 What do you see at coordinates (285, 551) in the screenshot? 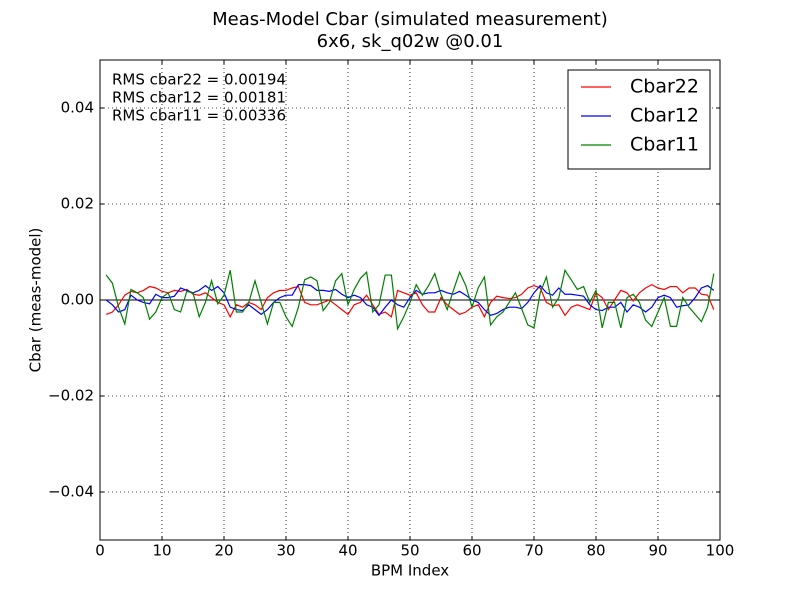
I see `x-tick-label: 30` at bounding box center [285, 551].